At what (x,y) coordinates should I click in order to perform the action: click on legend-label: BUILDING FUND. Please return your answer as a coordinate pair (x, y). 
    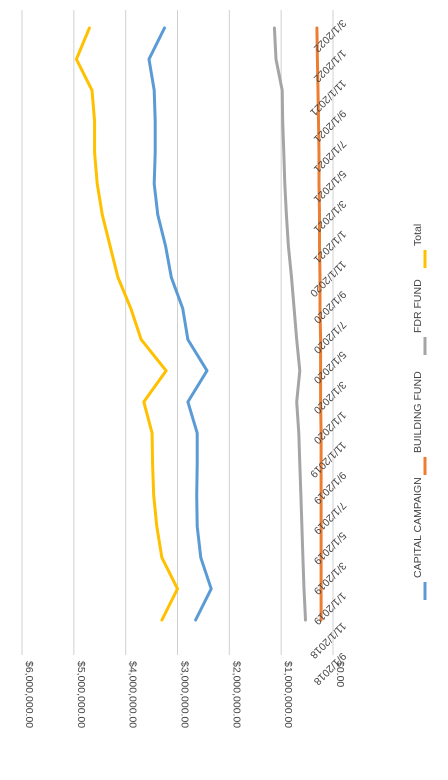
    Looking at the image, I should click on (418, 412).